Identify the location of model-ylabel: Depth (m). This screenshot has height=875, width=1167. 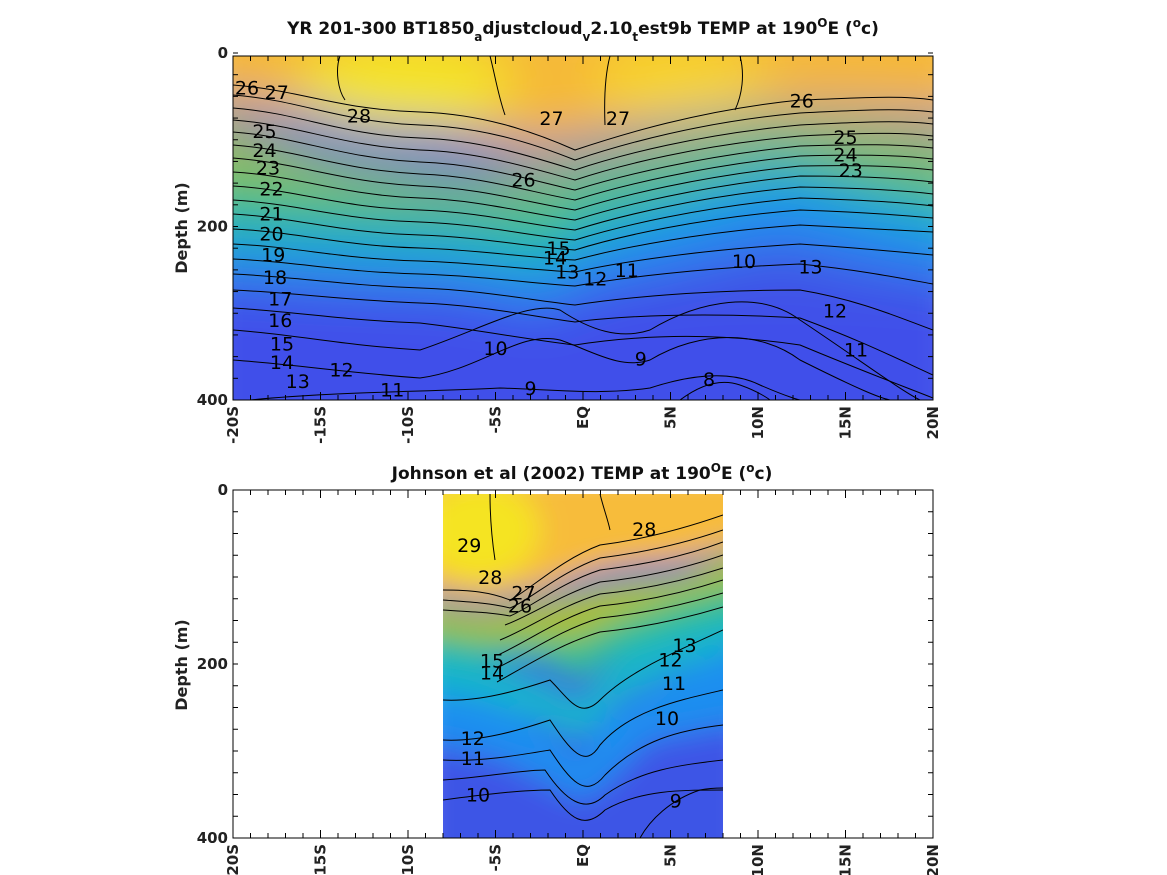
(181, 228).